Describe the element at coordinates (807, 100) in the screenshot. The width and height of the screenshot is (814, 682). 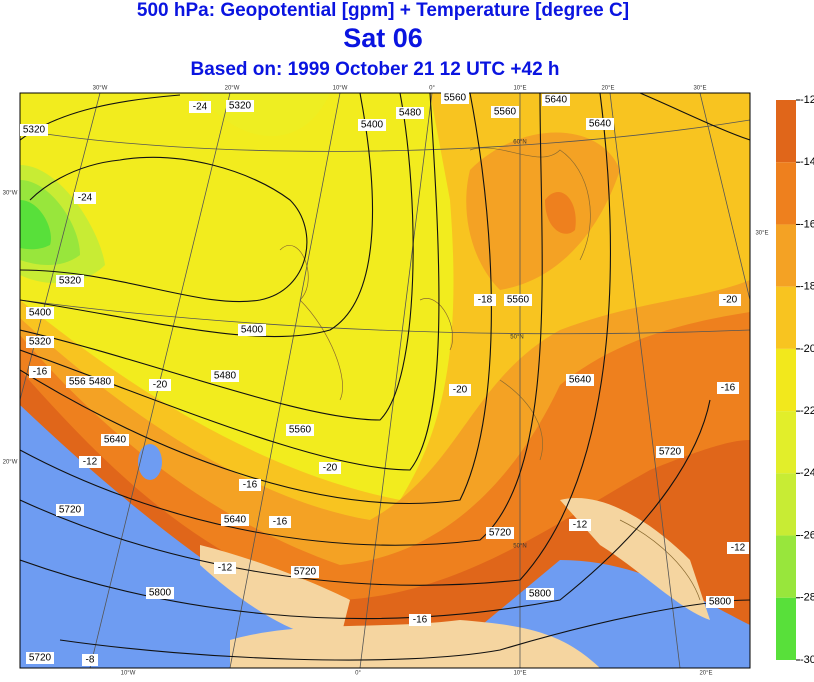
I see `legend-label: -12` at that location.